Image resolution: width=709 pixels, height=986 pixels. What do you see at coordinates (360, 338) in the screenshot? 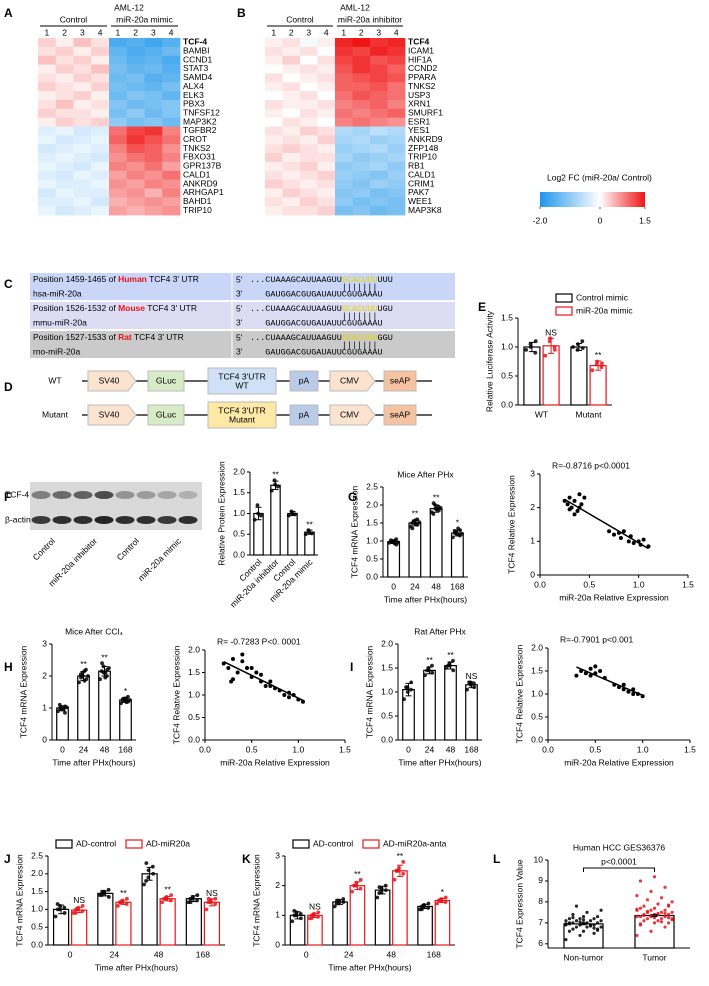
I see `seed: GCACUUU` at bounding box center [360, 338].